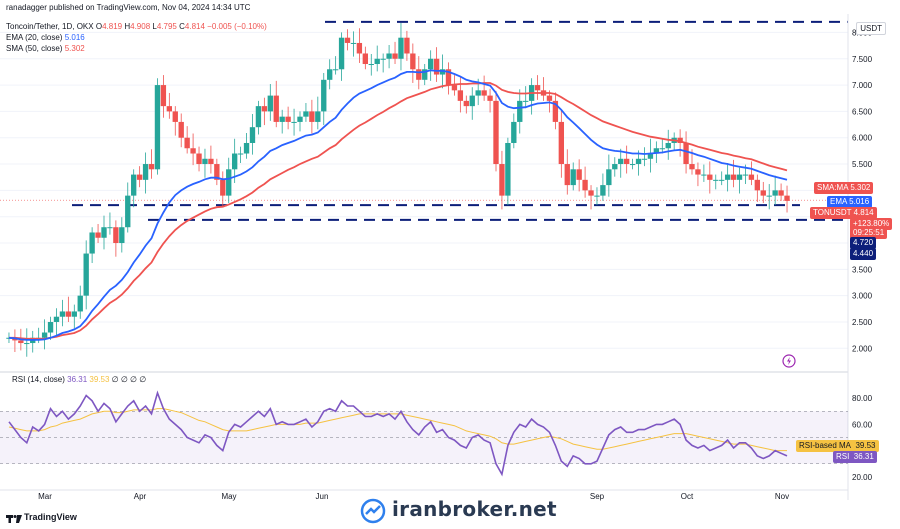 The height and width of the screenshot is (529, 900). What do you see at coordinates (50, 517) in the screenshot?
I see `tradingview-brand: TradingView` at bounding box center [50, 517].